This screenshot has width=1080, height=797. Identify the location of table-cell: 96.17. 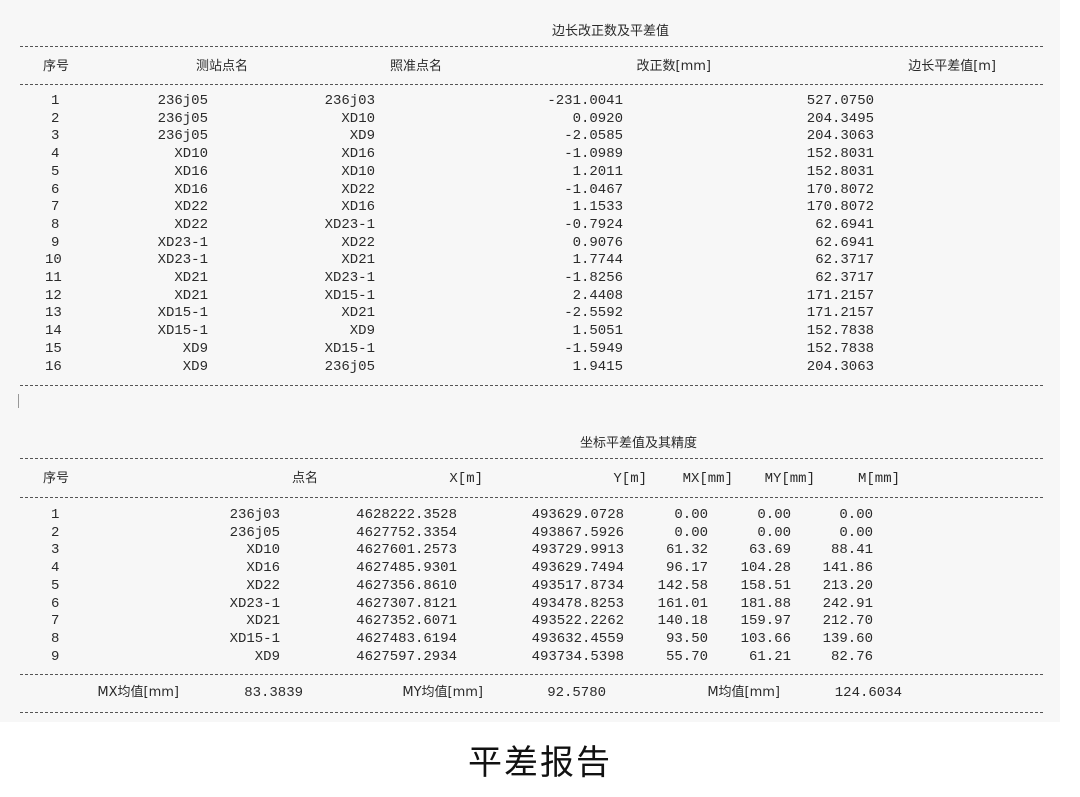
(686, 568).